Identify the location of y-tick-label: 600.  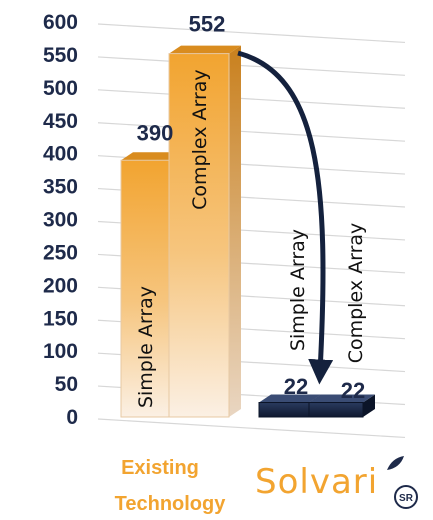
(60, 22).